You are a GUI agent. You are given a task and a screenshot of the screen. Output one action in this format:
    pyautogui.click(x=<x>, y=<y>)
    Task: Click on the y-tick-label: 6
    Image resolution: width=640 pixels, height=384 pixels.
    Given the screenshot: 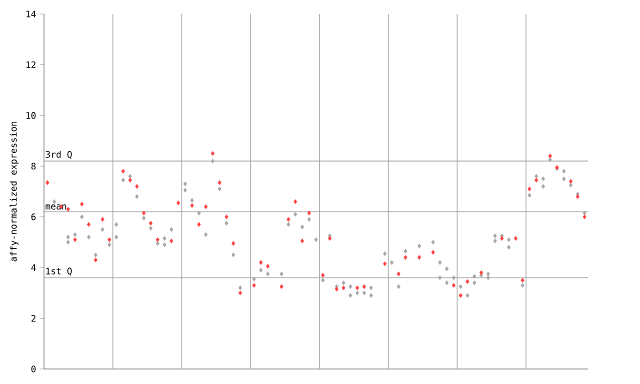 What is the action you would take?
    pyautogui.click(x=33, y=216)
    